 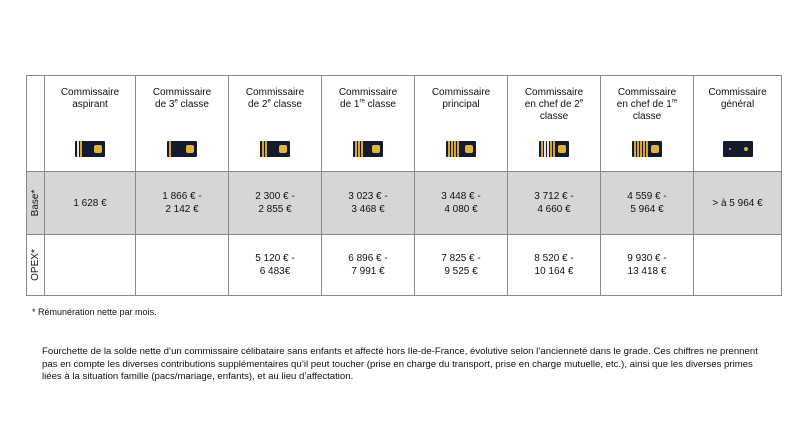 What do you see at coordinates (368, 123) in the screenshot?
I see `rank-header: Commissaire de 1re classe` at bounding box center [368, 123].